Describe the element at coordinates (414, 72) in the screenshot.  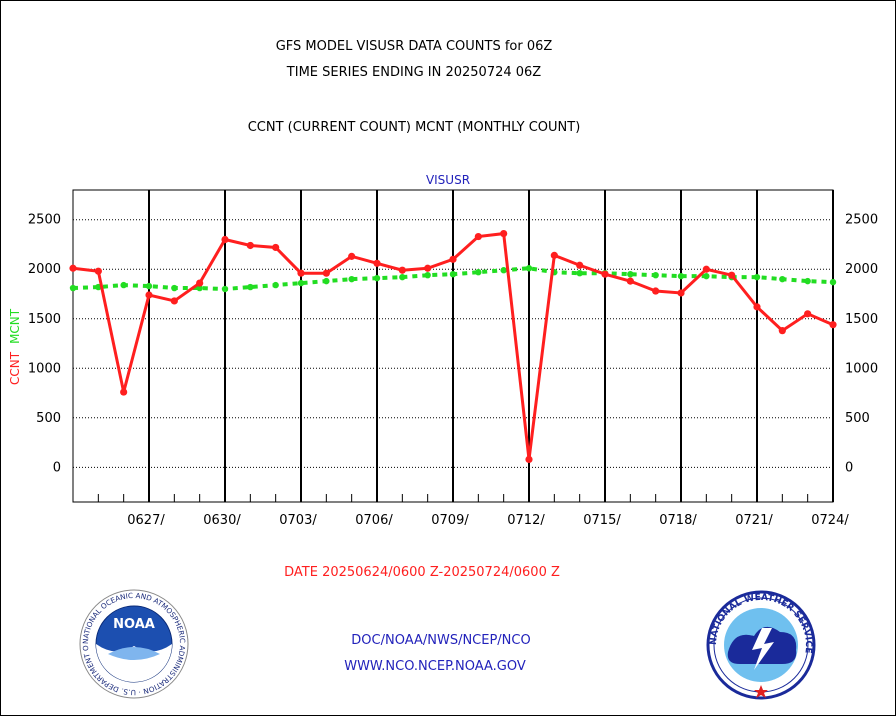
I see `chart-header-line2: TIME SERIES ENDING IN 20250724 06Z` at that location.